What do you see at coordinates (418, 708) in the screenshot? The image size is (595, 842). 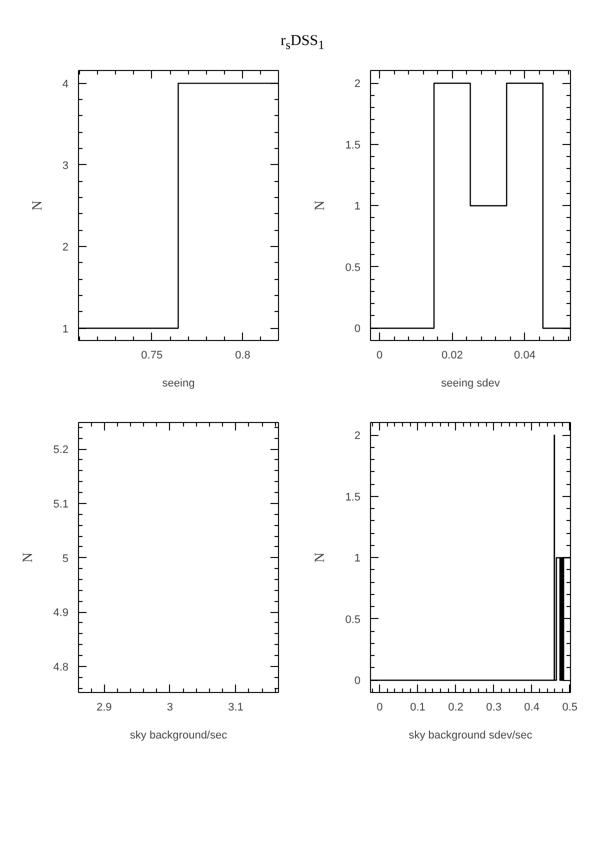 I see `x-tick-label: 0.1` at bounding box center [418, 708].